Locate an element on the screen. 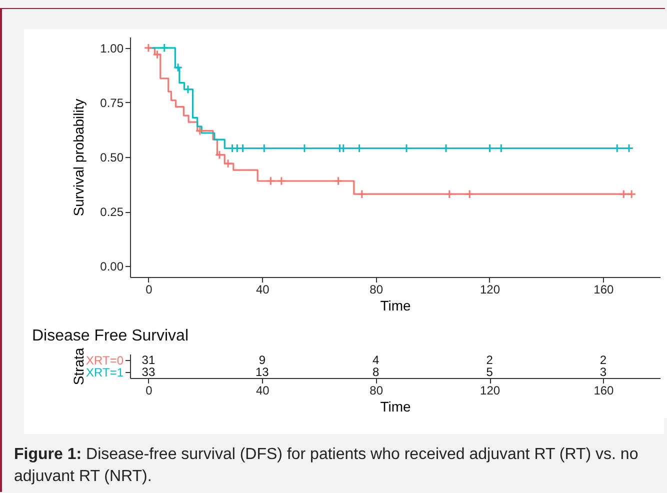 Image resolution: width=667 pixels, height=493 pixels. data-label: 8 is located at coordinates (376, 372).